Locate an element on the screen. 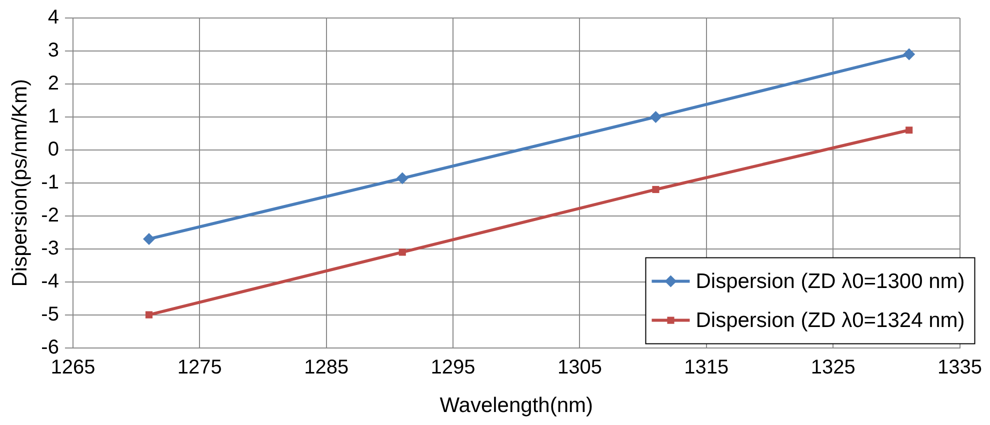 The image size is (990, 425). x-tick-label: 1295 is located at coordinates (453, 367).